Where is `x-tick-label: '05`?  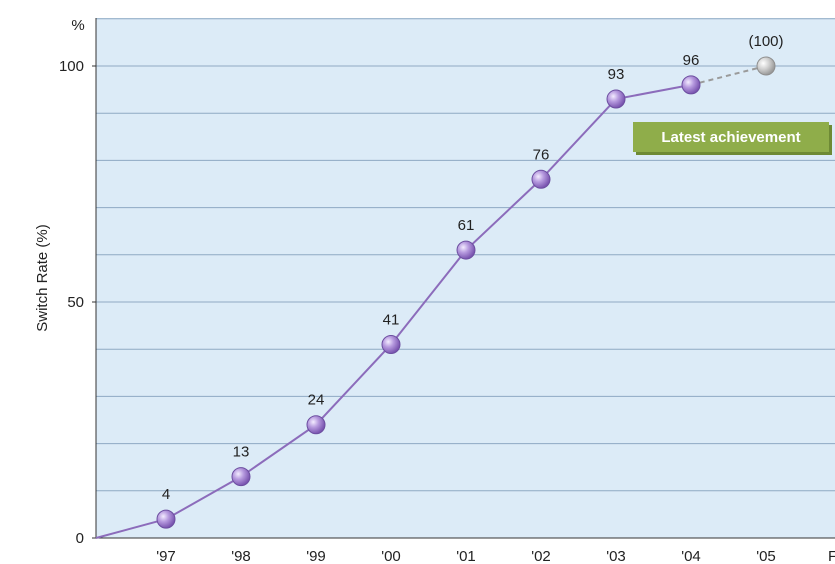
x-tick-label: '05 is located at coordinates (766, 556).